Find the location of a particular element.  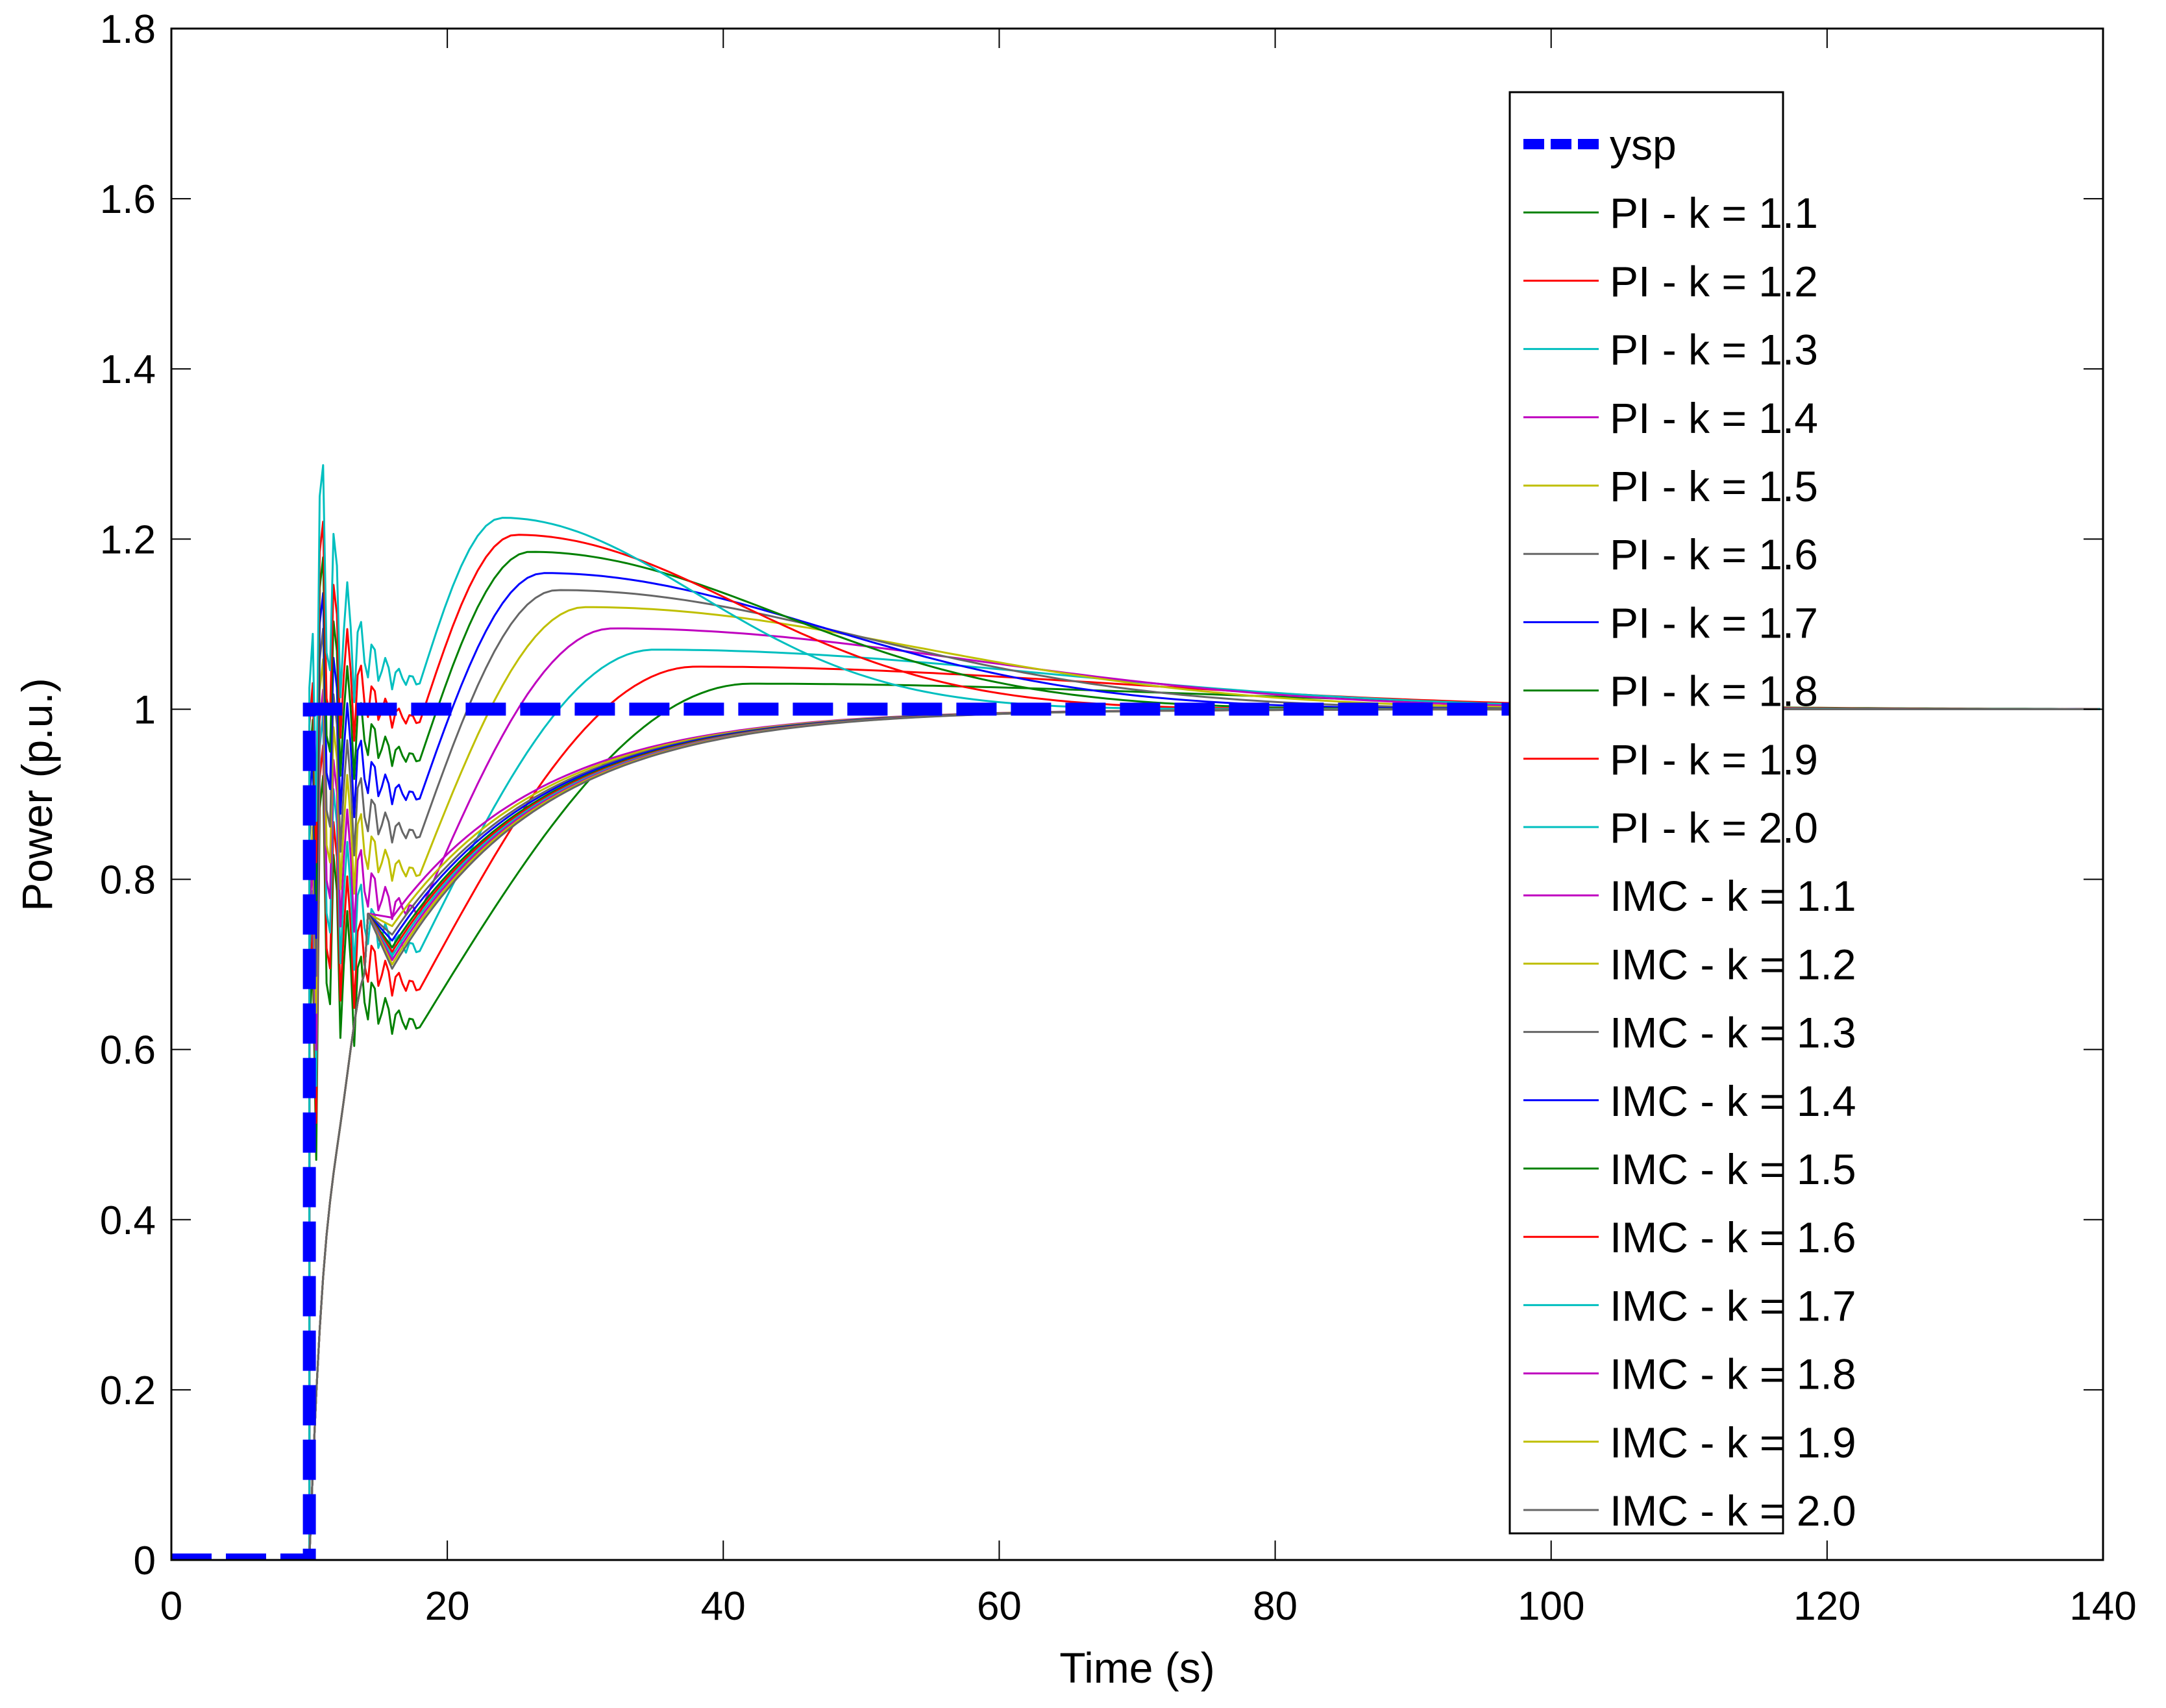

legend-item: IMC - k = 1.7 is located at coordinates (1689, 1306).